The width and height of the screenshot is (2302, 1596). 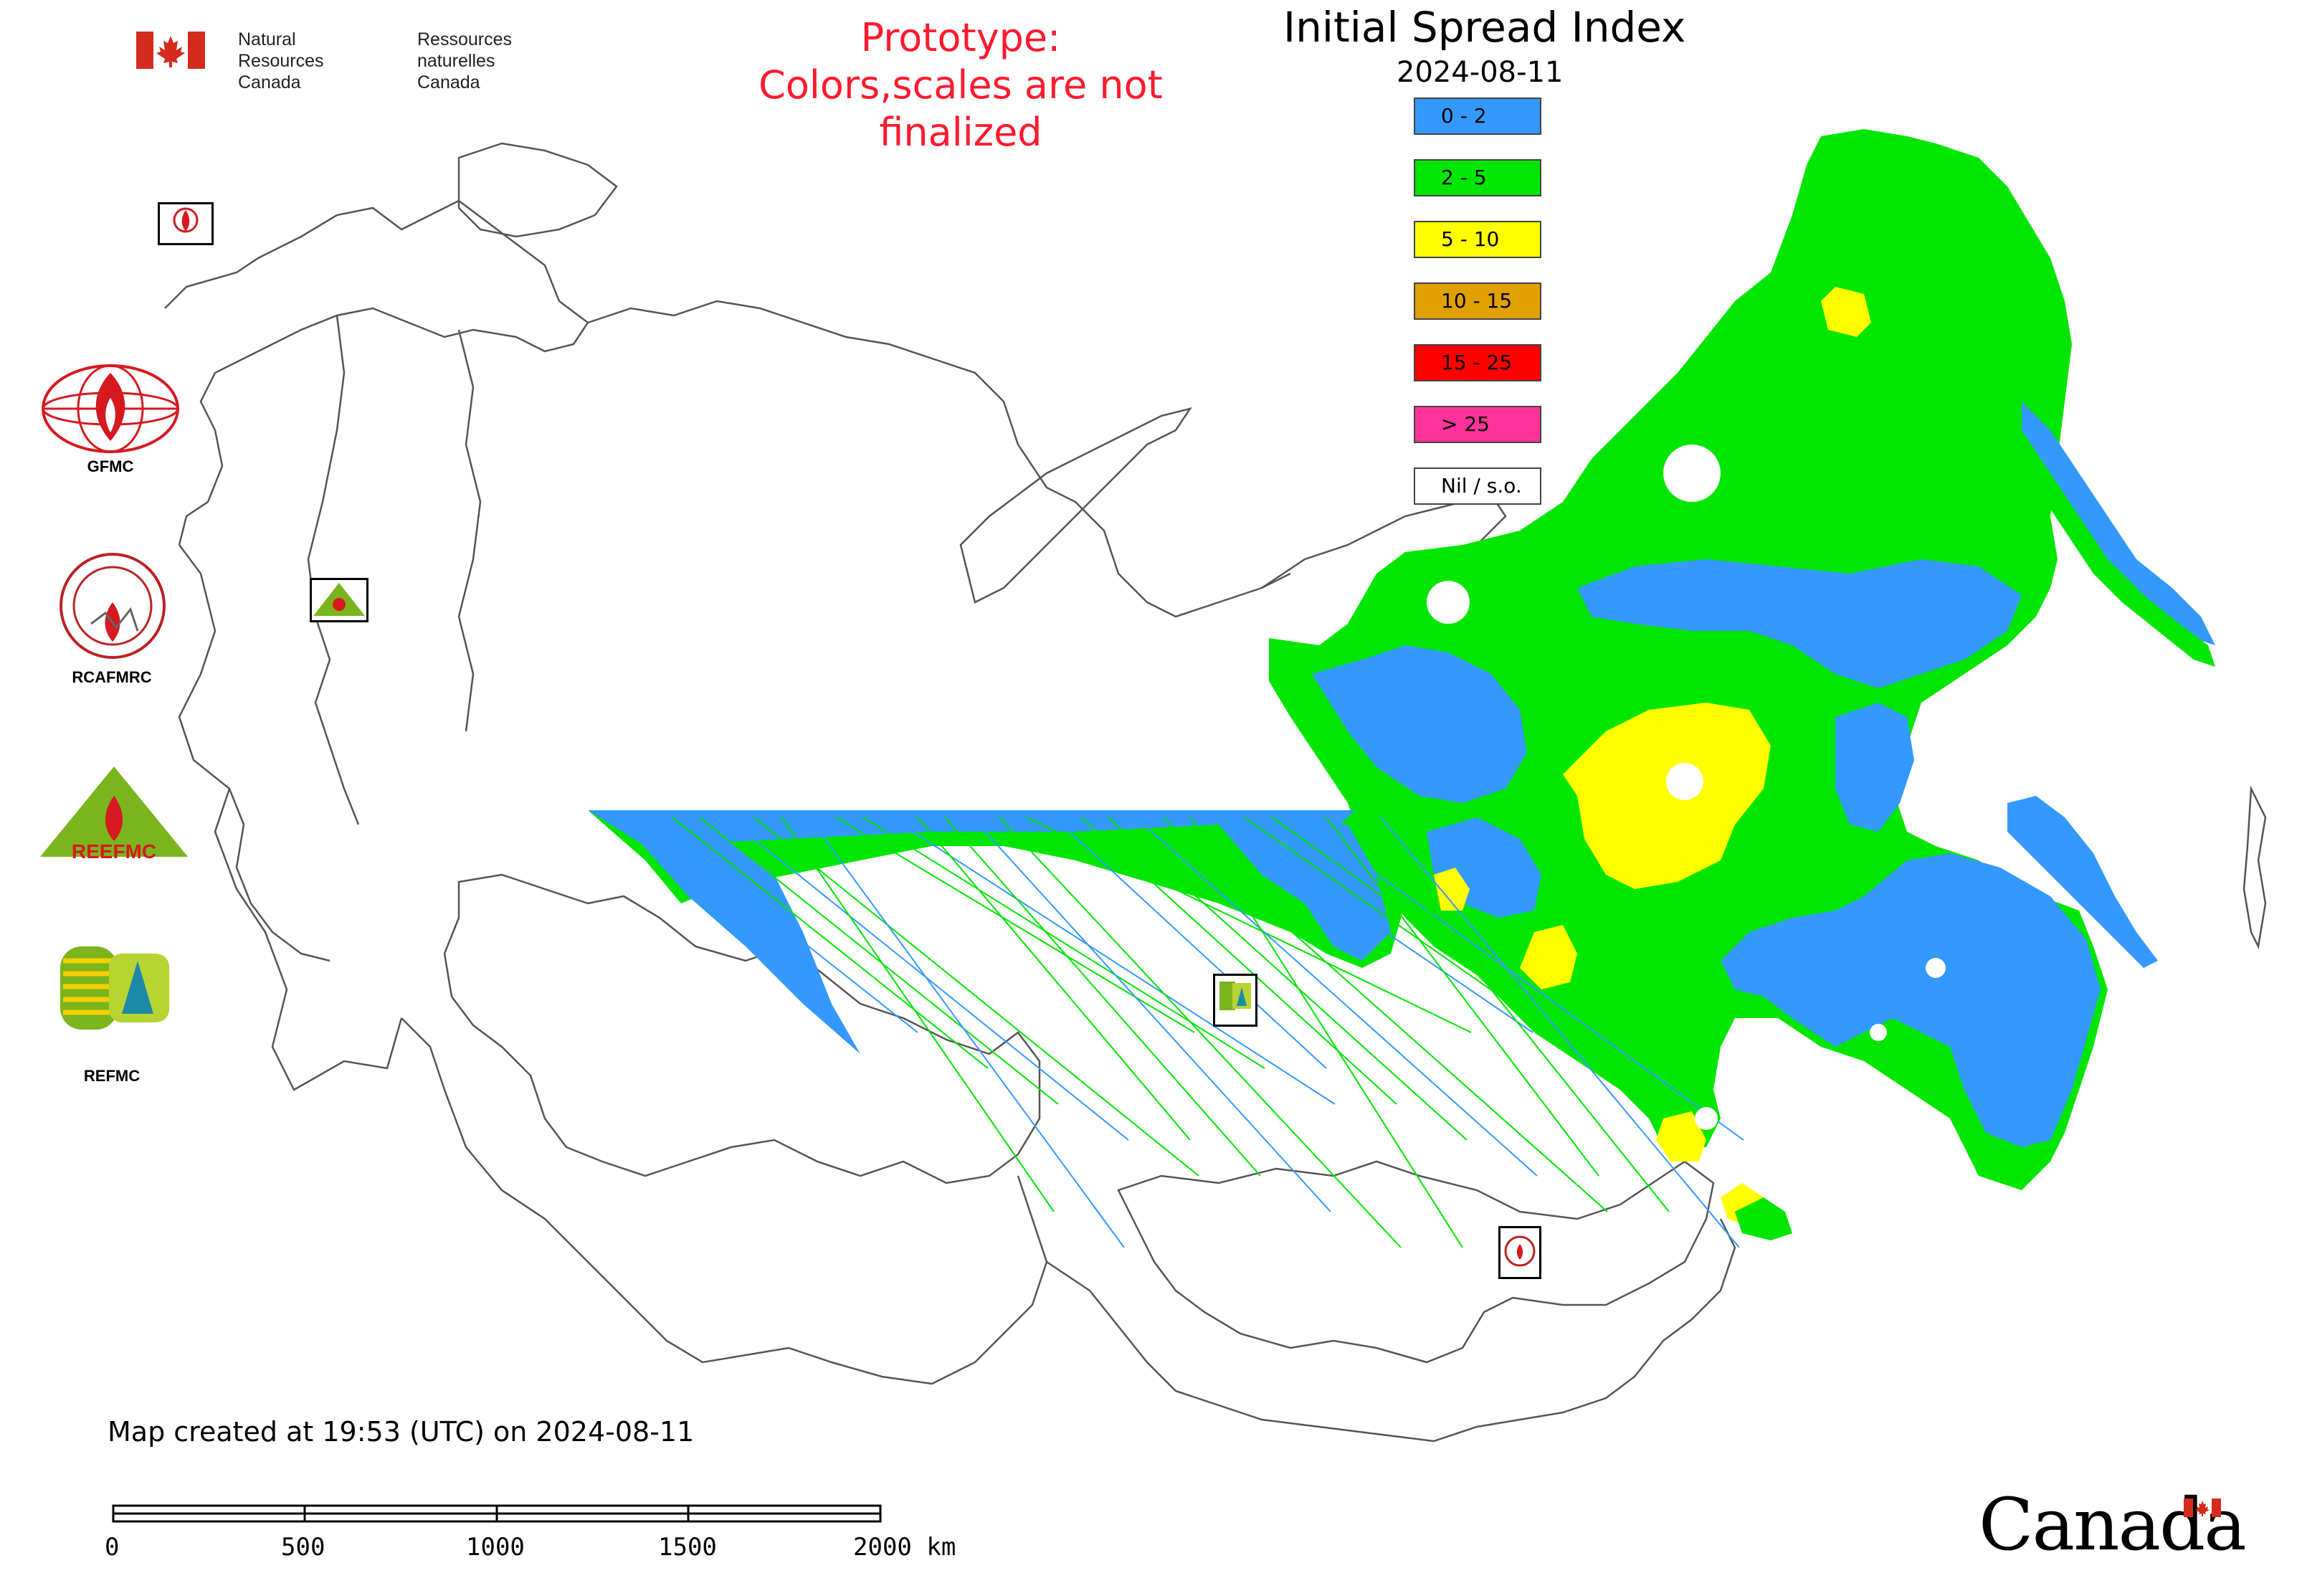 I want to click on canada-wordmark-flag-icon, so click(x=2202, y=1507).